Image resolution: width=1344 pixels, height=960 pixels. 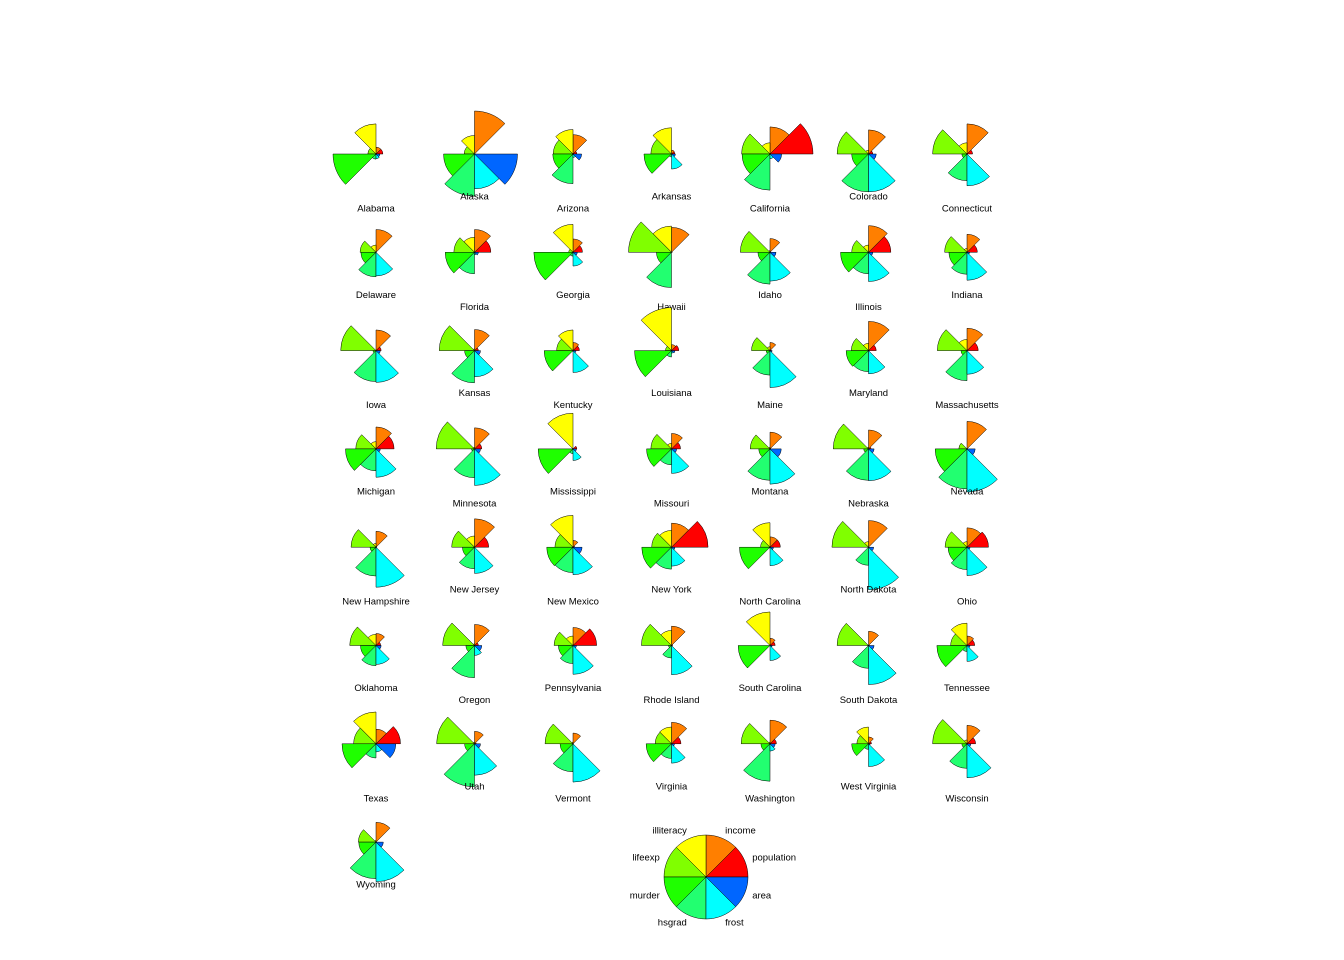 What do you see at coordinates (573, 209) in the screenshot?
I see `state-label: Arizona` at bounding box center [573, 209].